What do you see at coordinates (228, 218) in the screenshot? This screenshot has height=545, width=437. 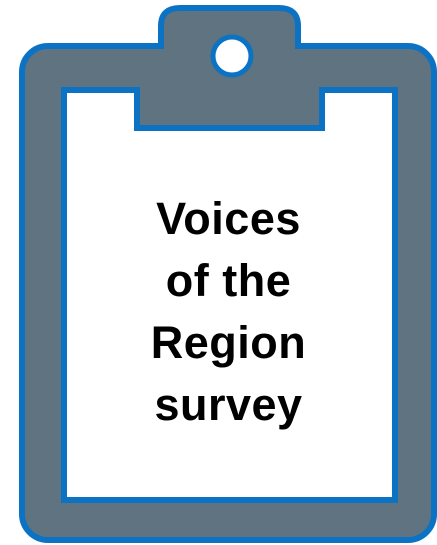 I see `title-line: Voices` at bounding box center [228, 218].